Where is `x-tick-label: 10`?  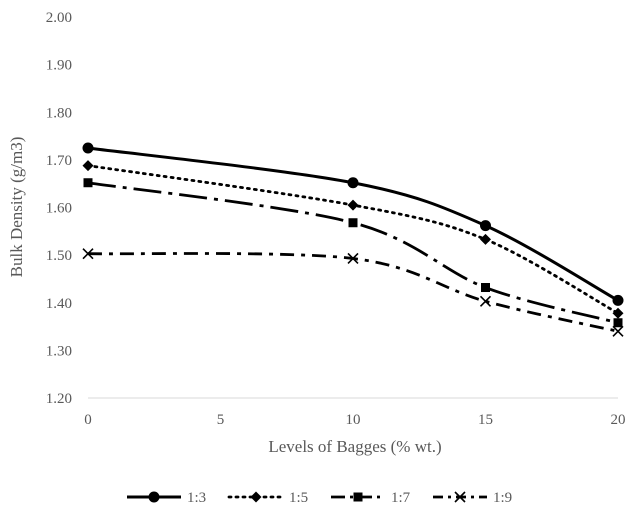
x-tick-label: 10 is located at coordinates (353, 420).